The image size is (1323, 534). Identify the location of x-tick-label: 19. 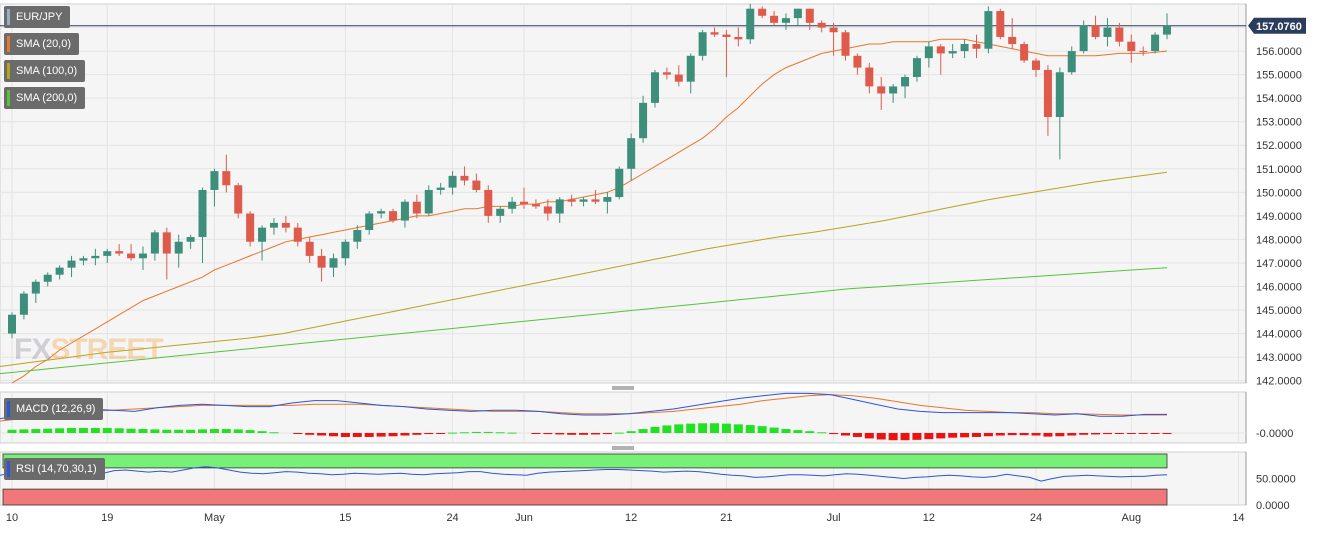
(107, 518).